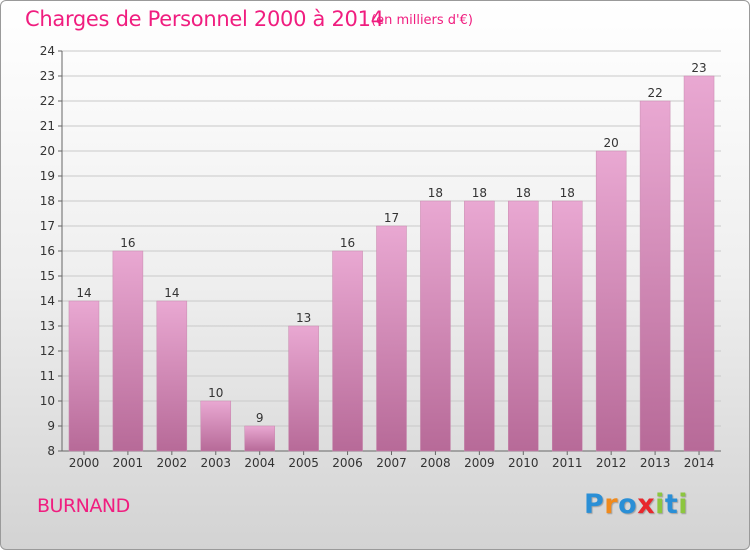 The height and width of the screenshot is (550, 750). What do you see at coordinates (47, 276) in the screenshot?
I see `y-tick-label: 15` at bounding box center [47, 276].